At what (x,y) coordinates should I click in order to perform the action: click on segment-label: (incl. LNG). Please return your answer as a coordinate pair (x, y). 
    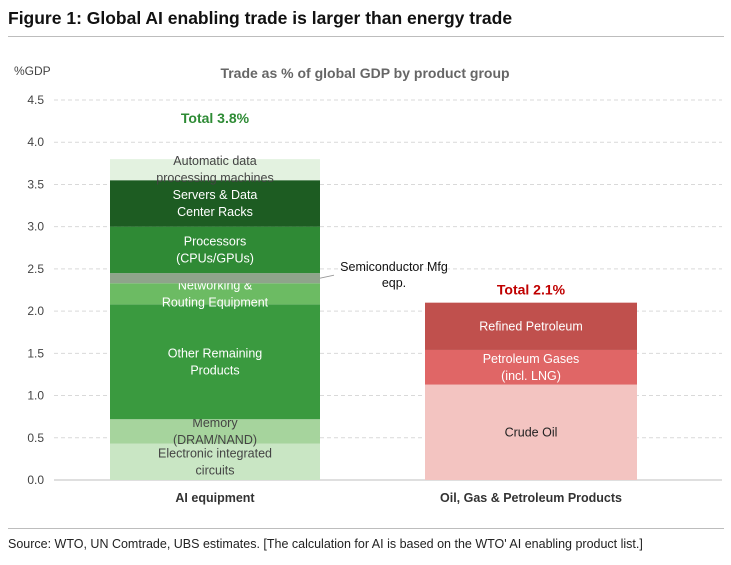
    Looking at the image, I should click on (531, 376).